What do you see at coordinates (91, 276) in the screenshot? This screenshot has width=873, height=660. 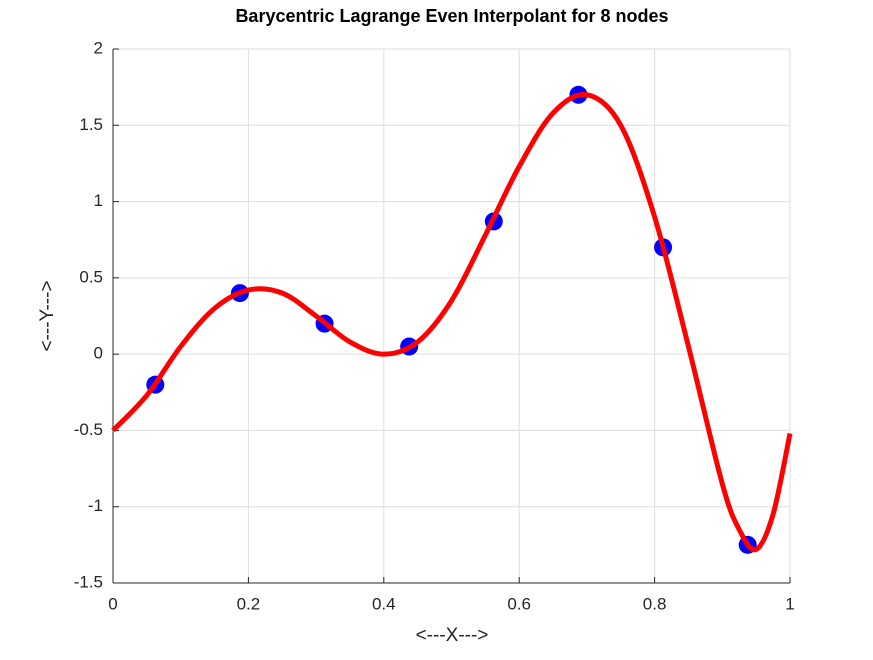 I see `y-tick-label: 0.5` at bounding box center [91, 276].